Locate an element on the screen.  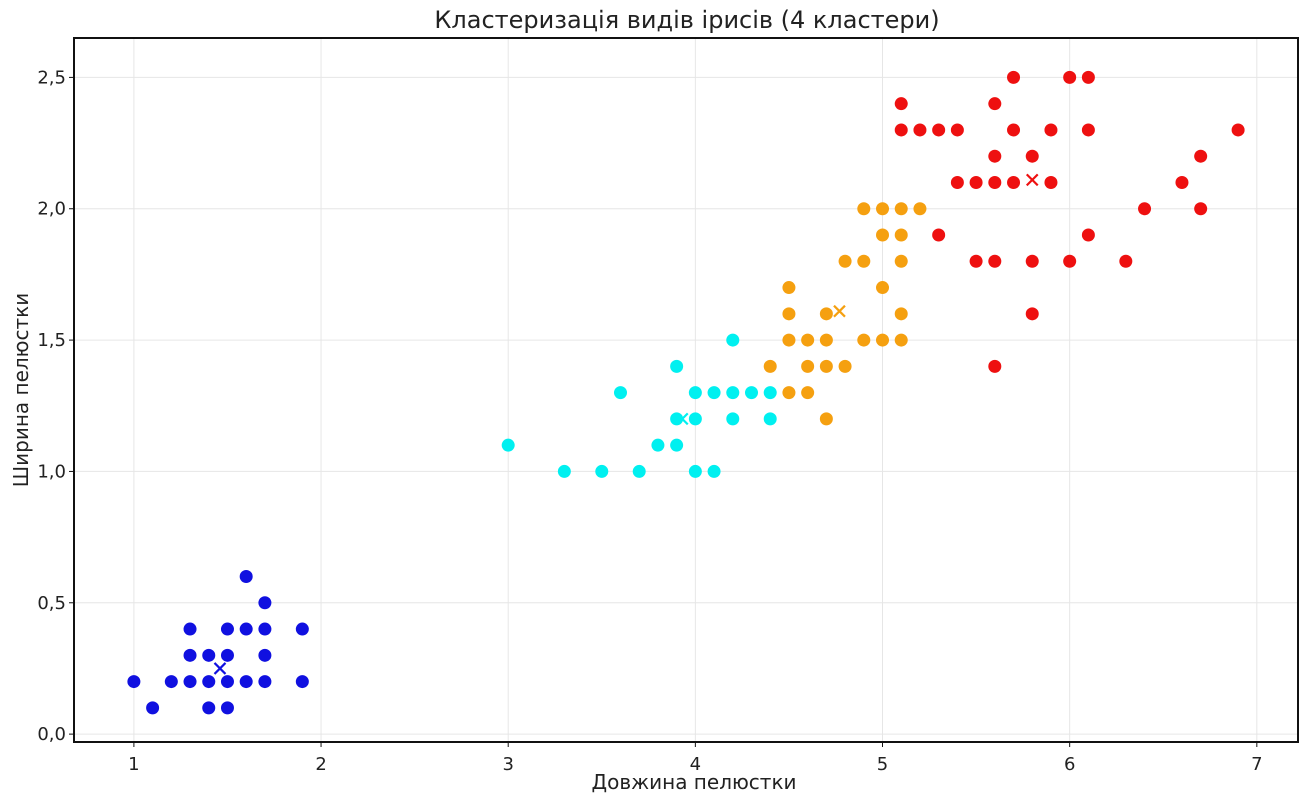
centroid-marker is located at coordinates (1032, 180).